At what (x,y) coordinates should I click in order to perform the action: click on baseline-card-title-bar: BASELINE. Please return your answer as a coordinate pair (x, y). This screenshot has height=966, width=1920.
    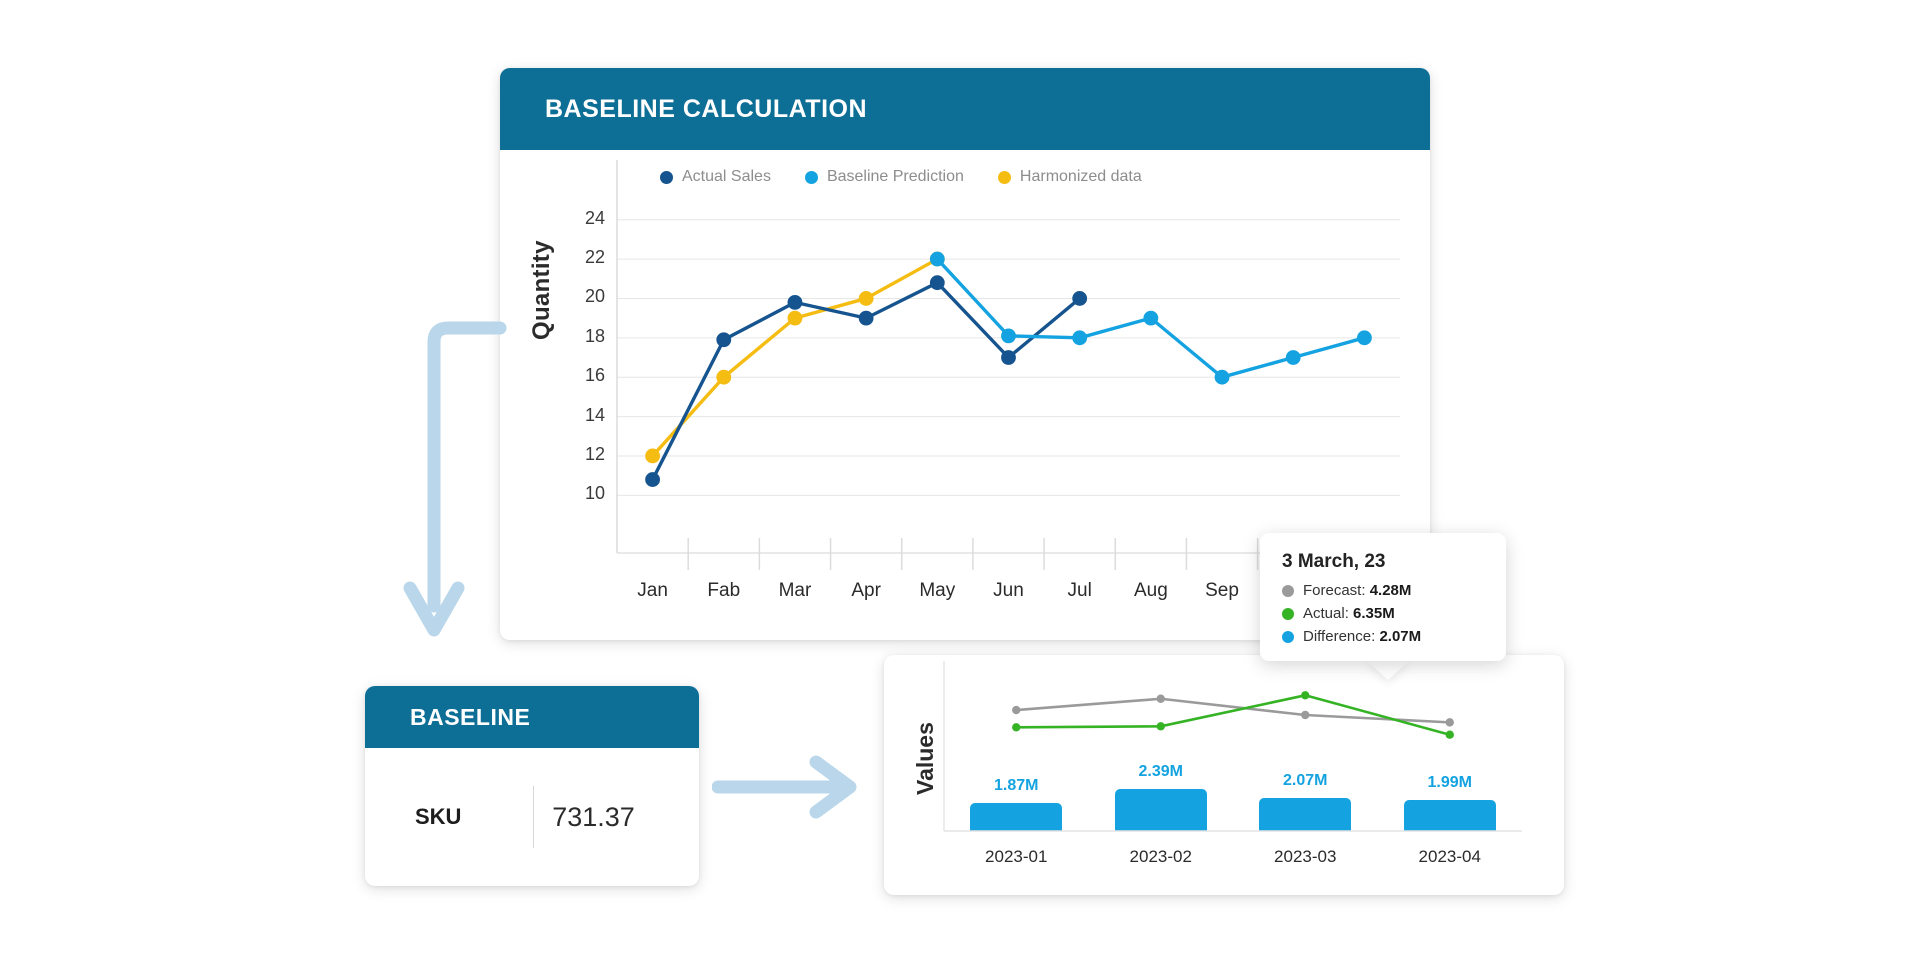
    Looking at the image, I should click on (532, 717).